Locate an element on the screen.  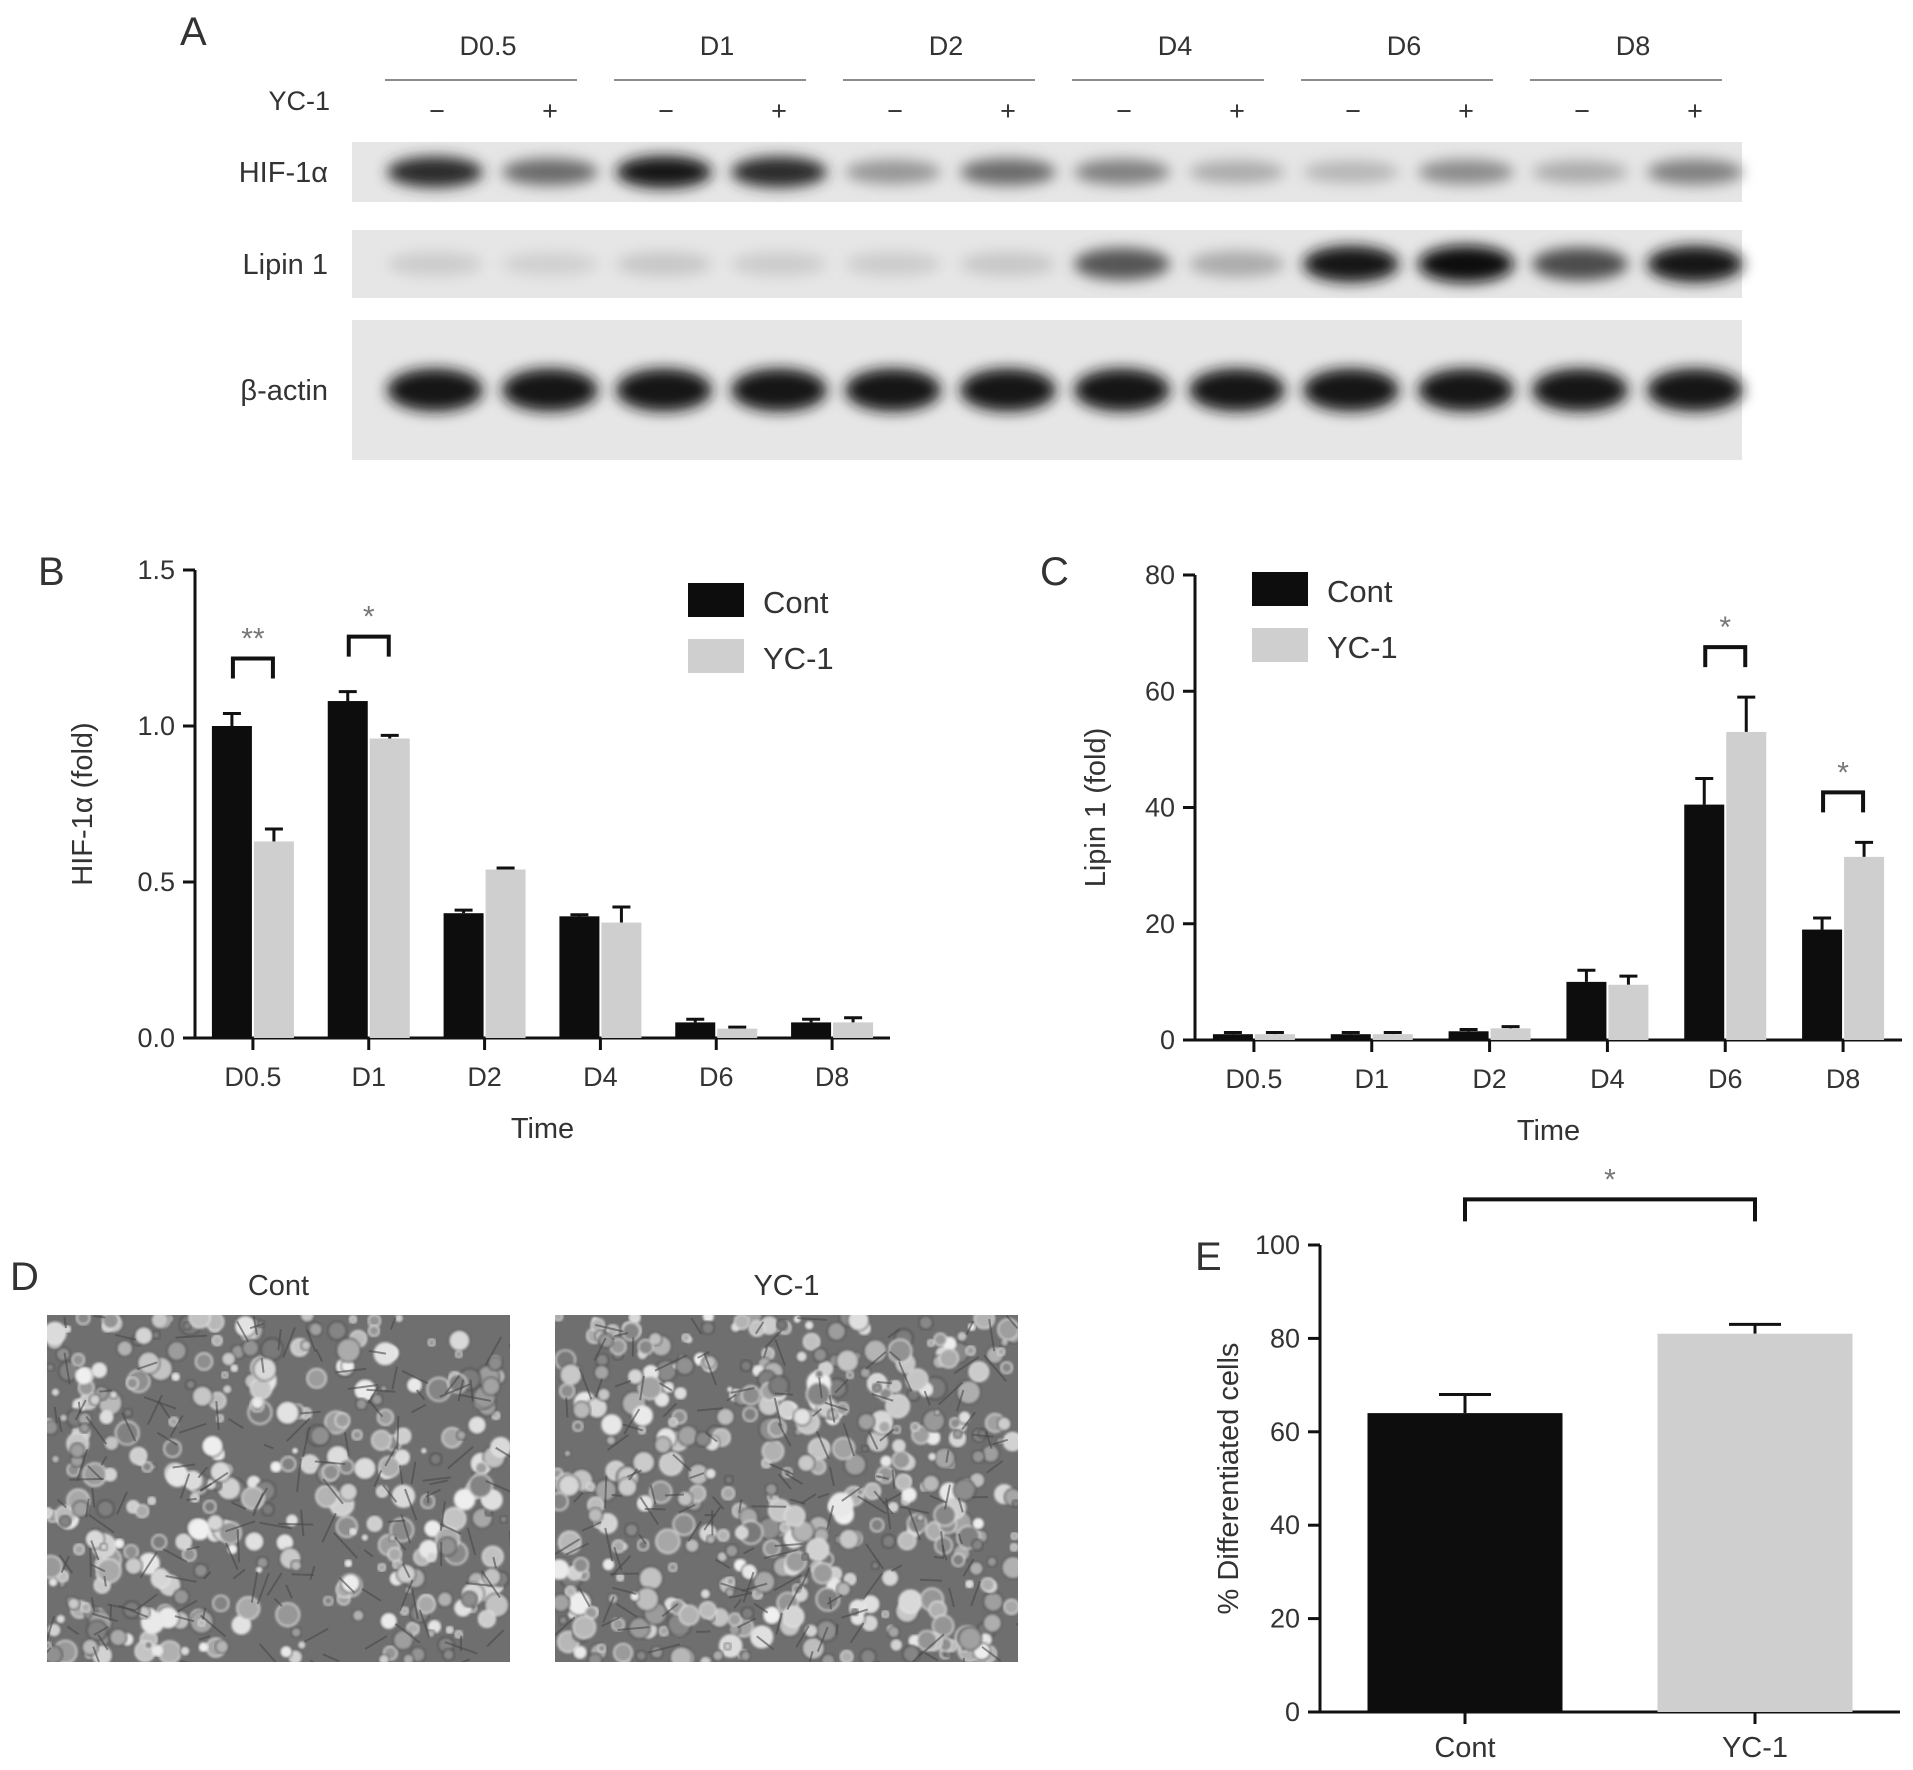
blot-day-label: D0.5 is located at coordinates (487, 46).